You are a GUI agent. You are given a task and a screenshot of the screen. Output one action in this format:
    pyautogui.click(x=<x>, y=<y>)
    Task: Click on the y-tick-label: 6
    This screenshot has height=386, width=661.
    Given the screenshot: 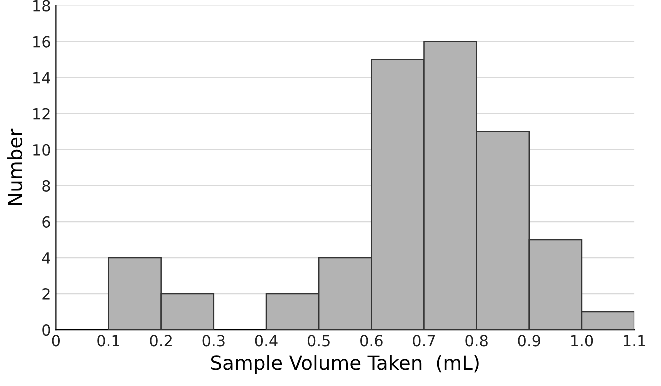 What is the action you would take?
    pyautogui.click(x=46, y=222)
    